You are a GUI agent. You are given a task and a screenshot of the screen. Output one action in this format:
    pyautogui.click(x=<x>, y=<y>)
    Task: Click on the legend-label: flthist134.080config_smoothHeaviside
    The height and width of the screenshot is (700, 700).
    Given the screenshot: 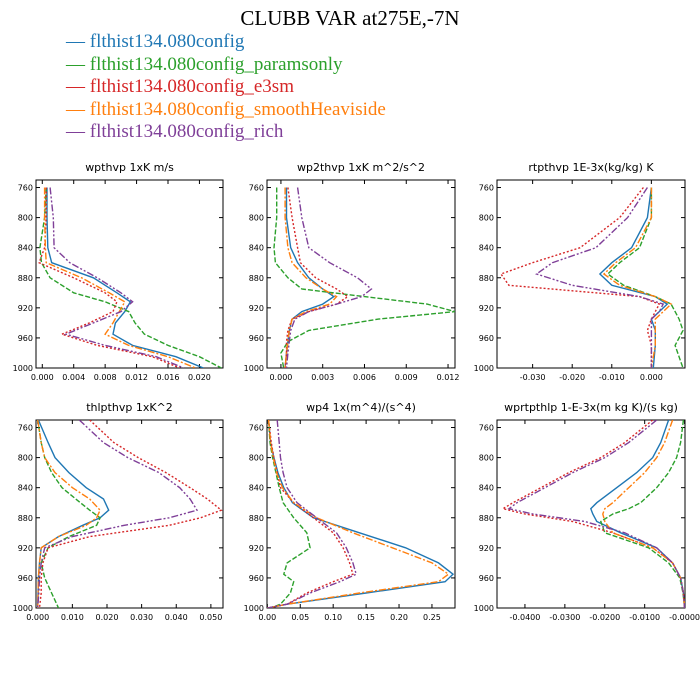 What is the action you would take?
    pyautogui.click(x=237, y=109)
    